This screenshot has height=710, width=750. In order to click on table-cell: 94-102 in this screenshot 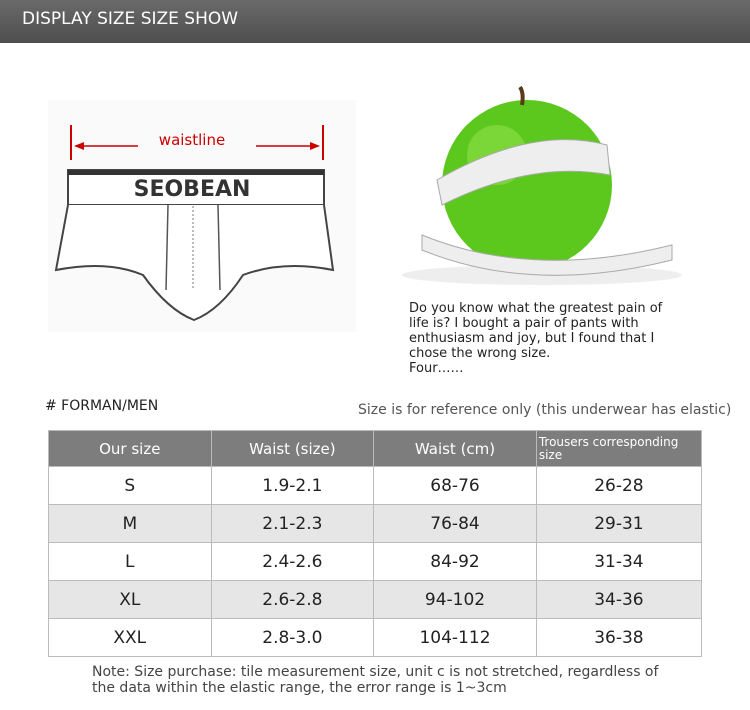, I will do `click(455, 599)`.